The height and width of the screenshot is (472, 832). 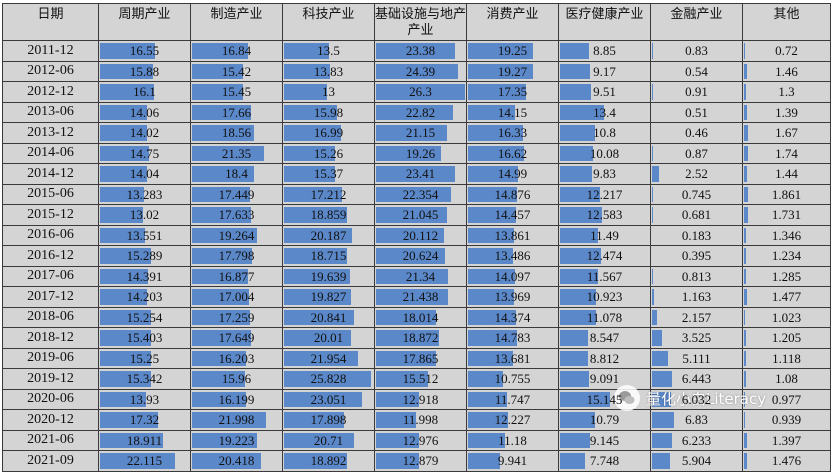 I want to click on value-label: 1.346, so click(x=786, y=235).